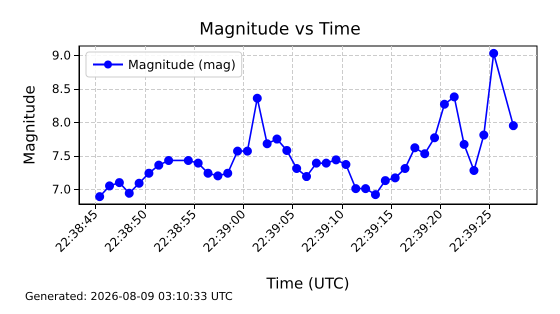  I want to click on y-tick-label: 8.0, so click(61, 122).